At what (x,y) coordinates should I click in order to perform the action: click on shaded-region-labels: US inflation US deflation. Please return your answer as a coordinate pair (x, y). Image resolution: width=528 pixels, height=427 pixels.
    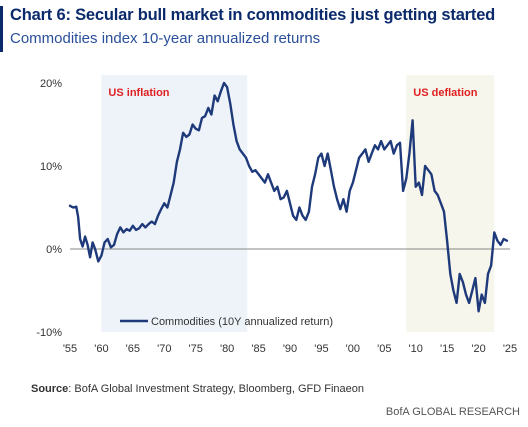
    Looking at the image, I should click on (292, 93).